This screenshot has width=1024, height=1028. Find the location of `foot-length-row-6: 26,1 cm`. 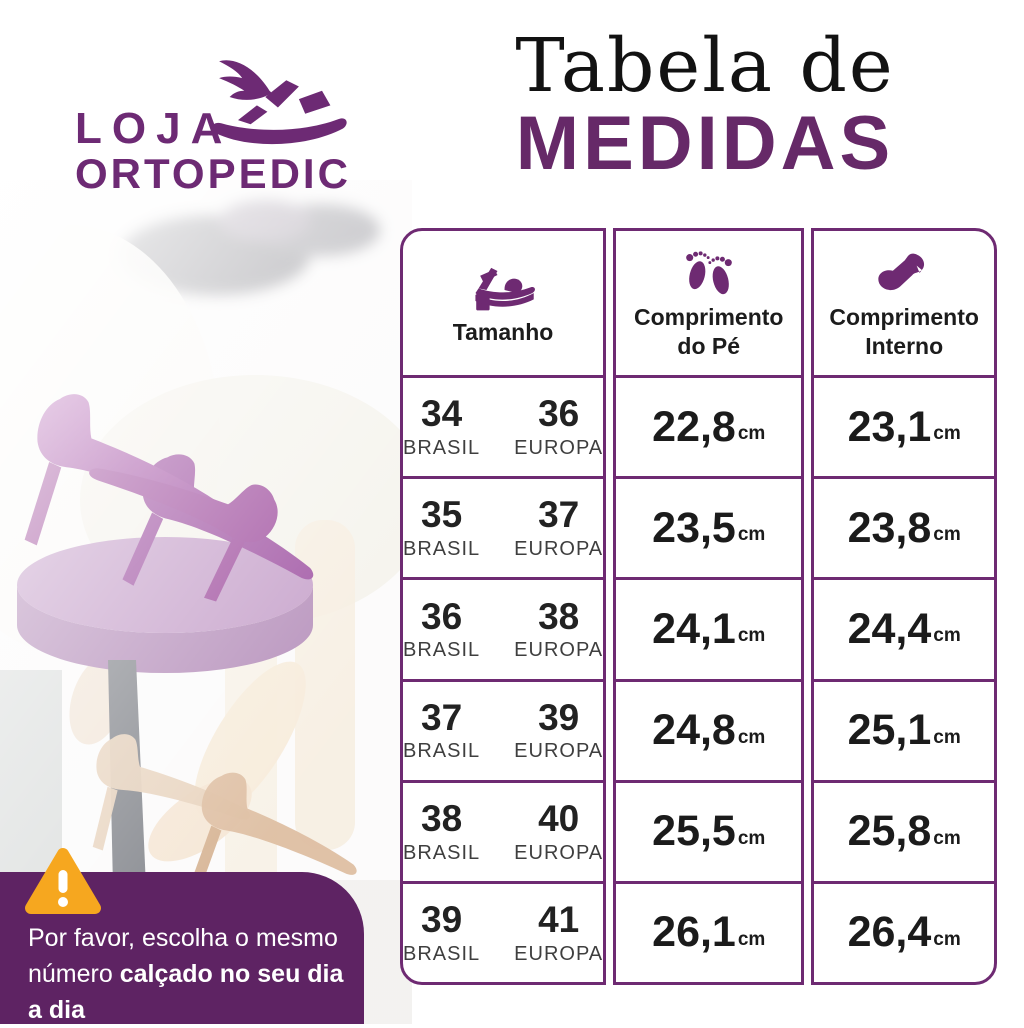

foot-length-row-6: 26,1 cm is located at coordinates (709, 931).